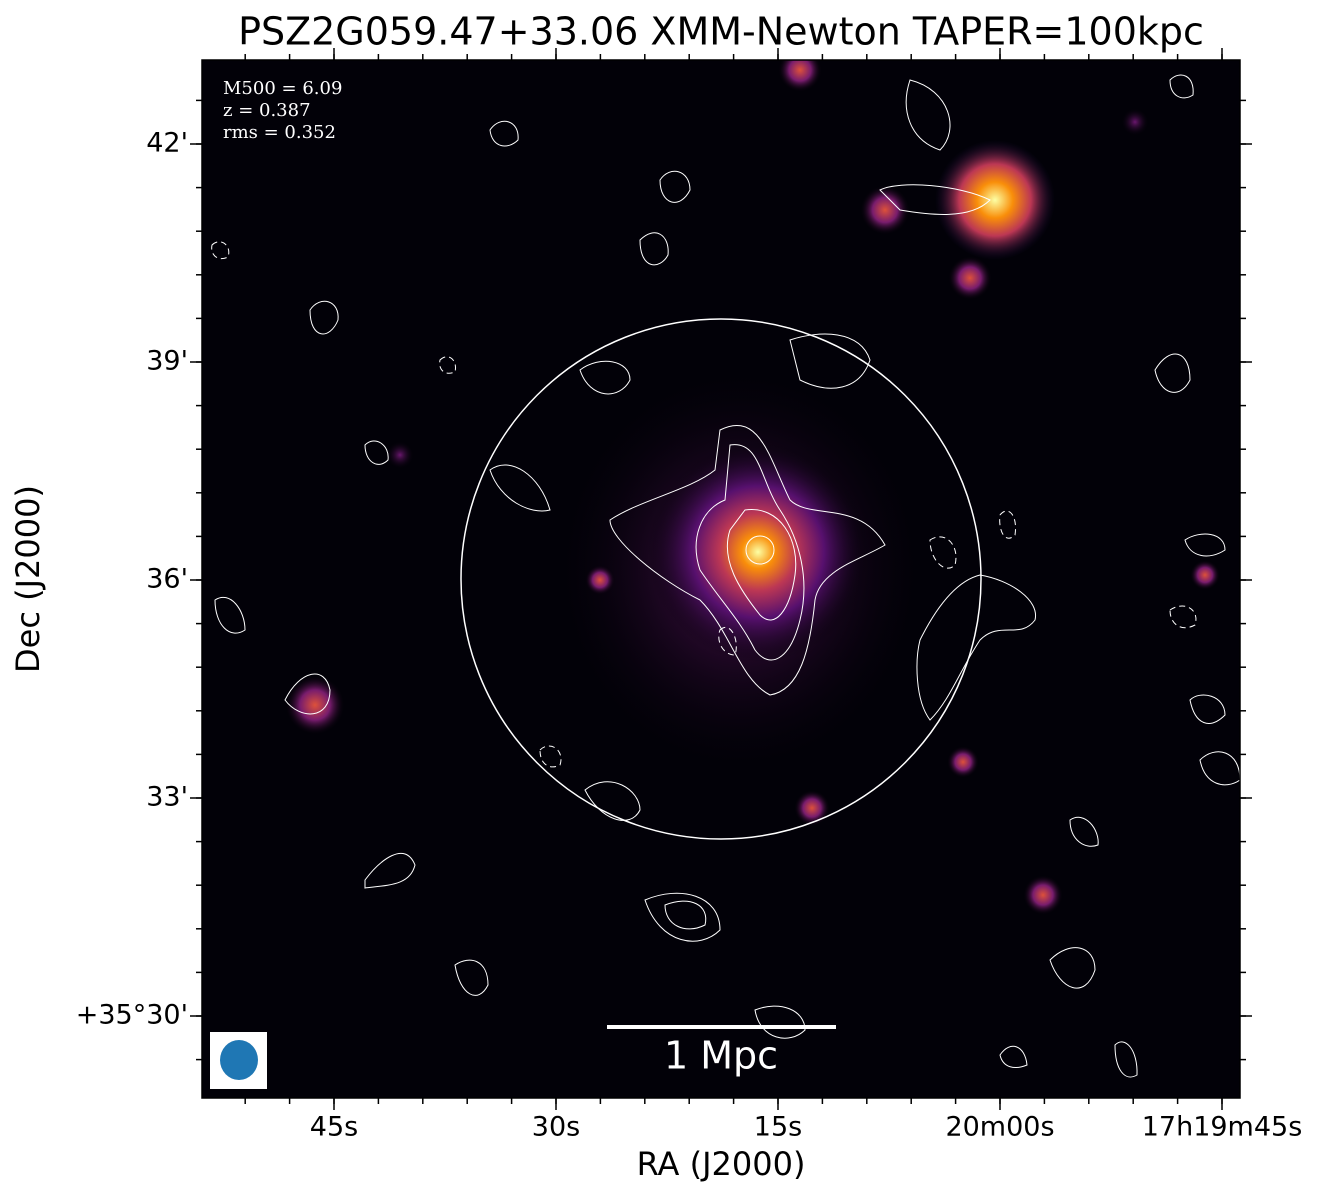 Image resolution: width=1330 pixels, height=1204 pixels. Describe the element at coordinates (1222, 1127) in the screenshot. I see `x-tick-label: 17h19m45s` at that location.